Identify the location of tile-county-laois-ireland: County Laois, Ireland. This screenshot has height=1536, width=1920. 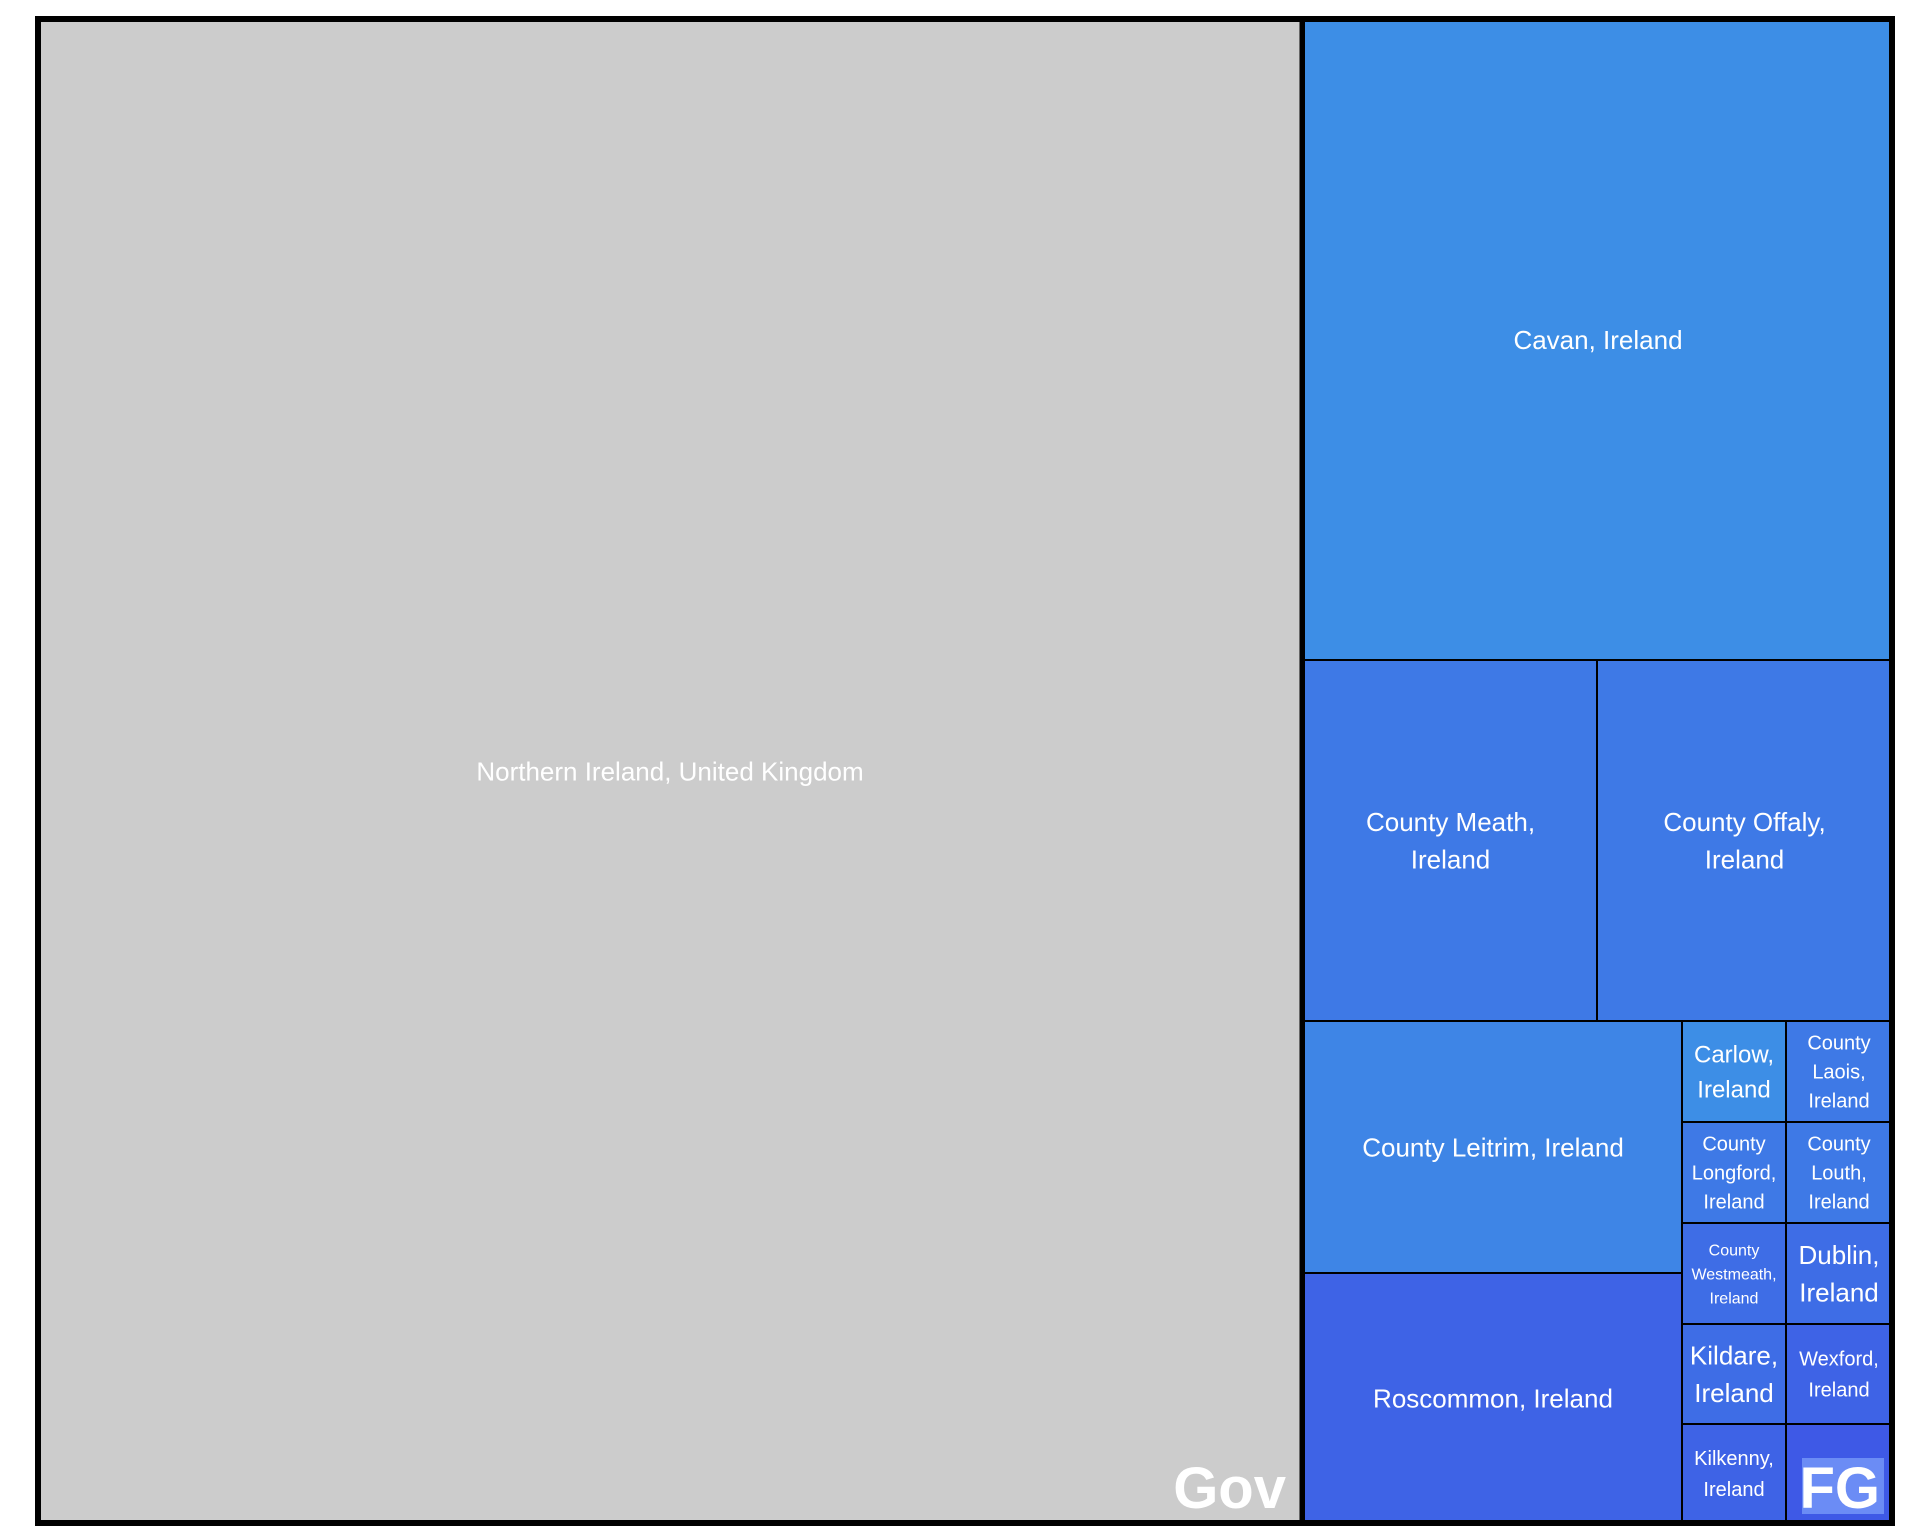
(1839, 1071).